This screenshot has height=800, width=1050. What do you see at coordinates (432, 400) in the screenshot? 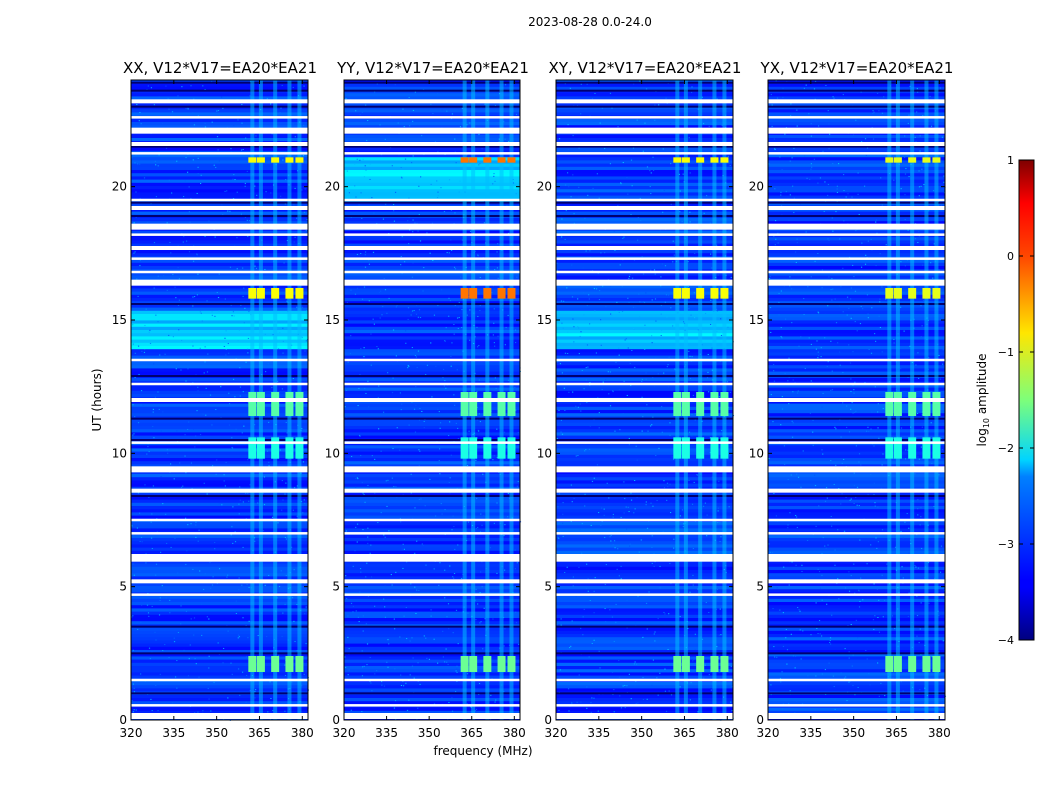
I see `panel-2-frame` at bounding box center [432, 400].